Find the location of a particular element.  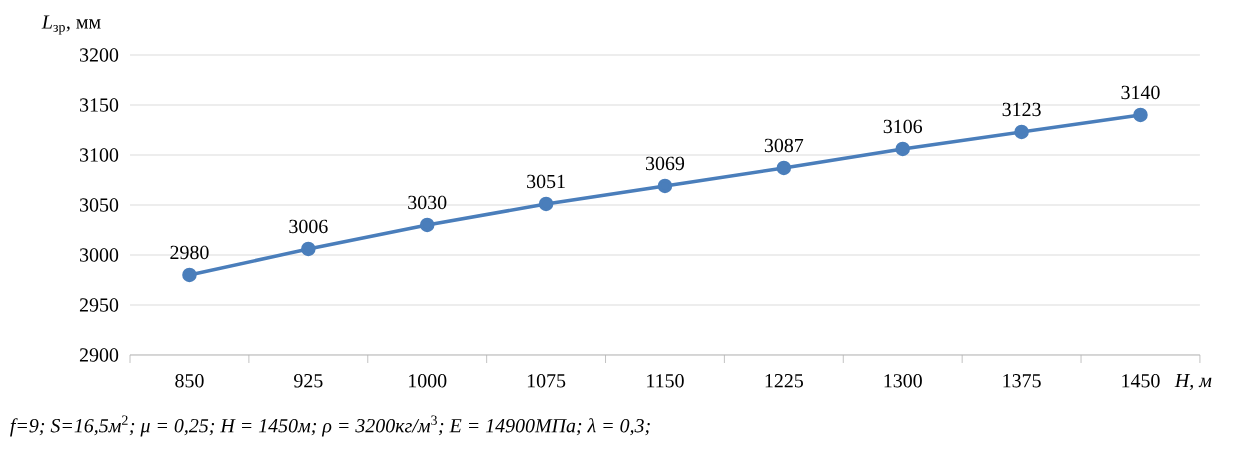

data-label: 3087 is located at coordinates (784, 145).